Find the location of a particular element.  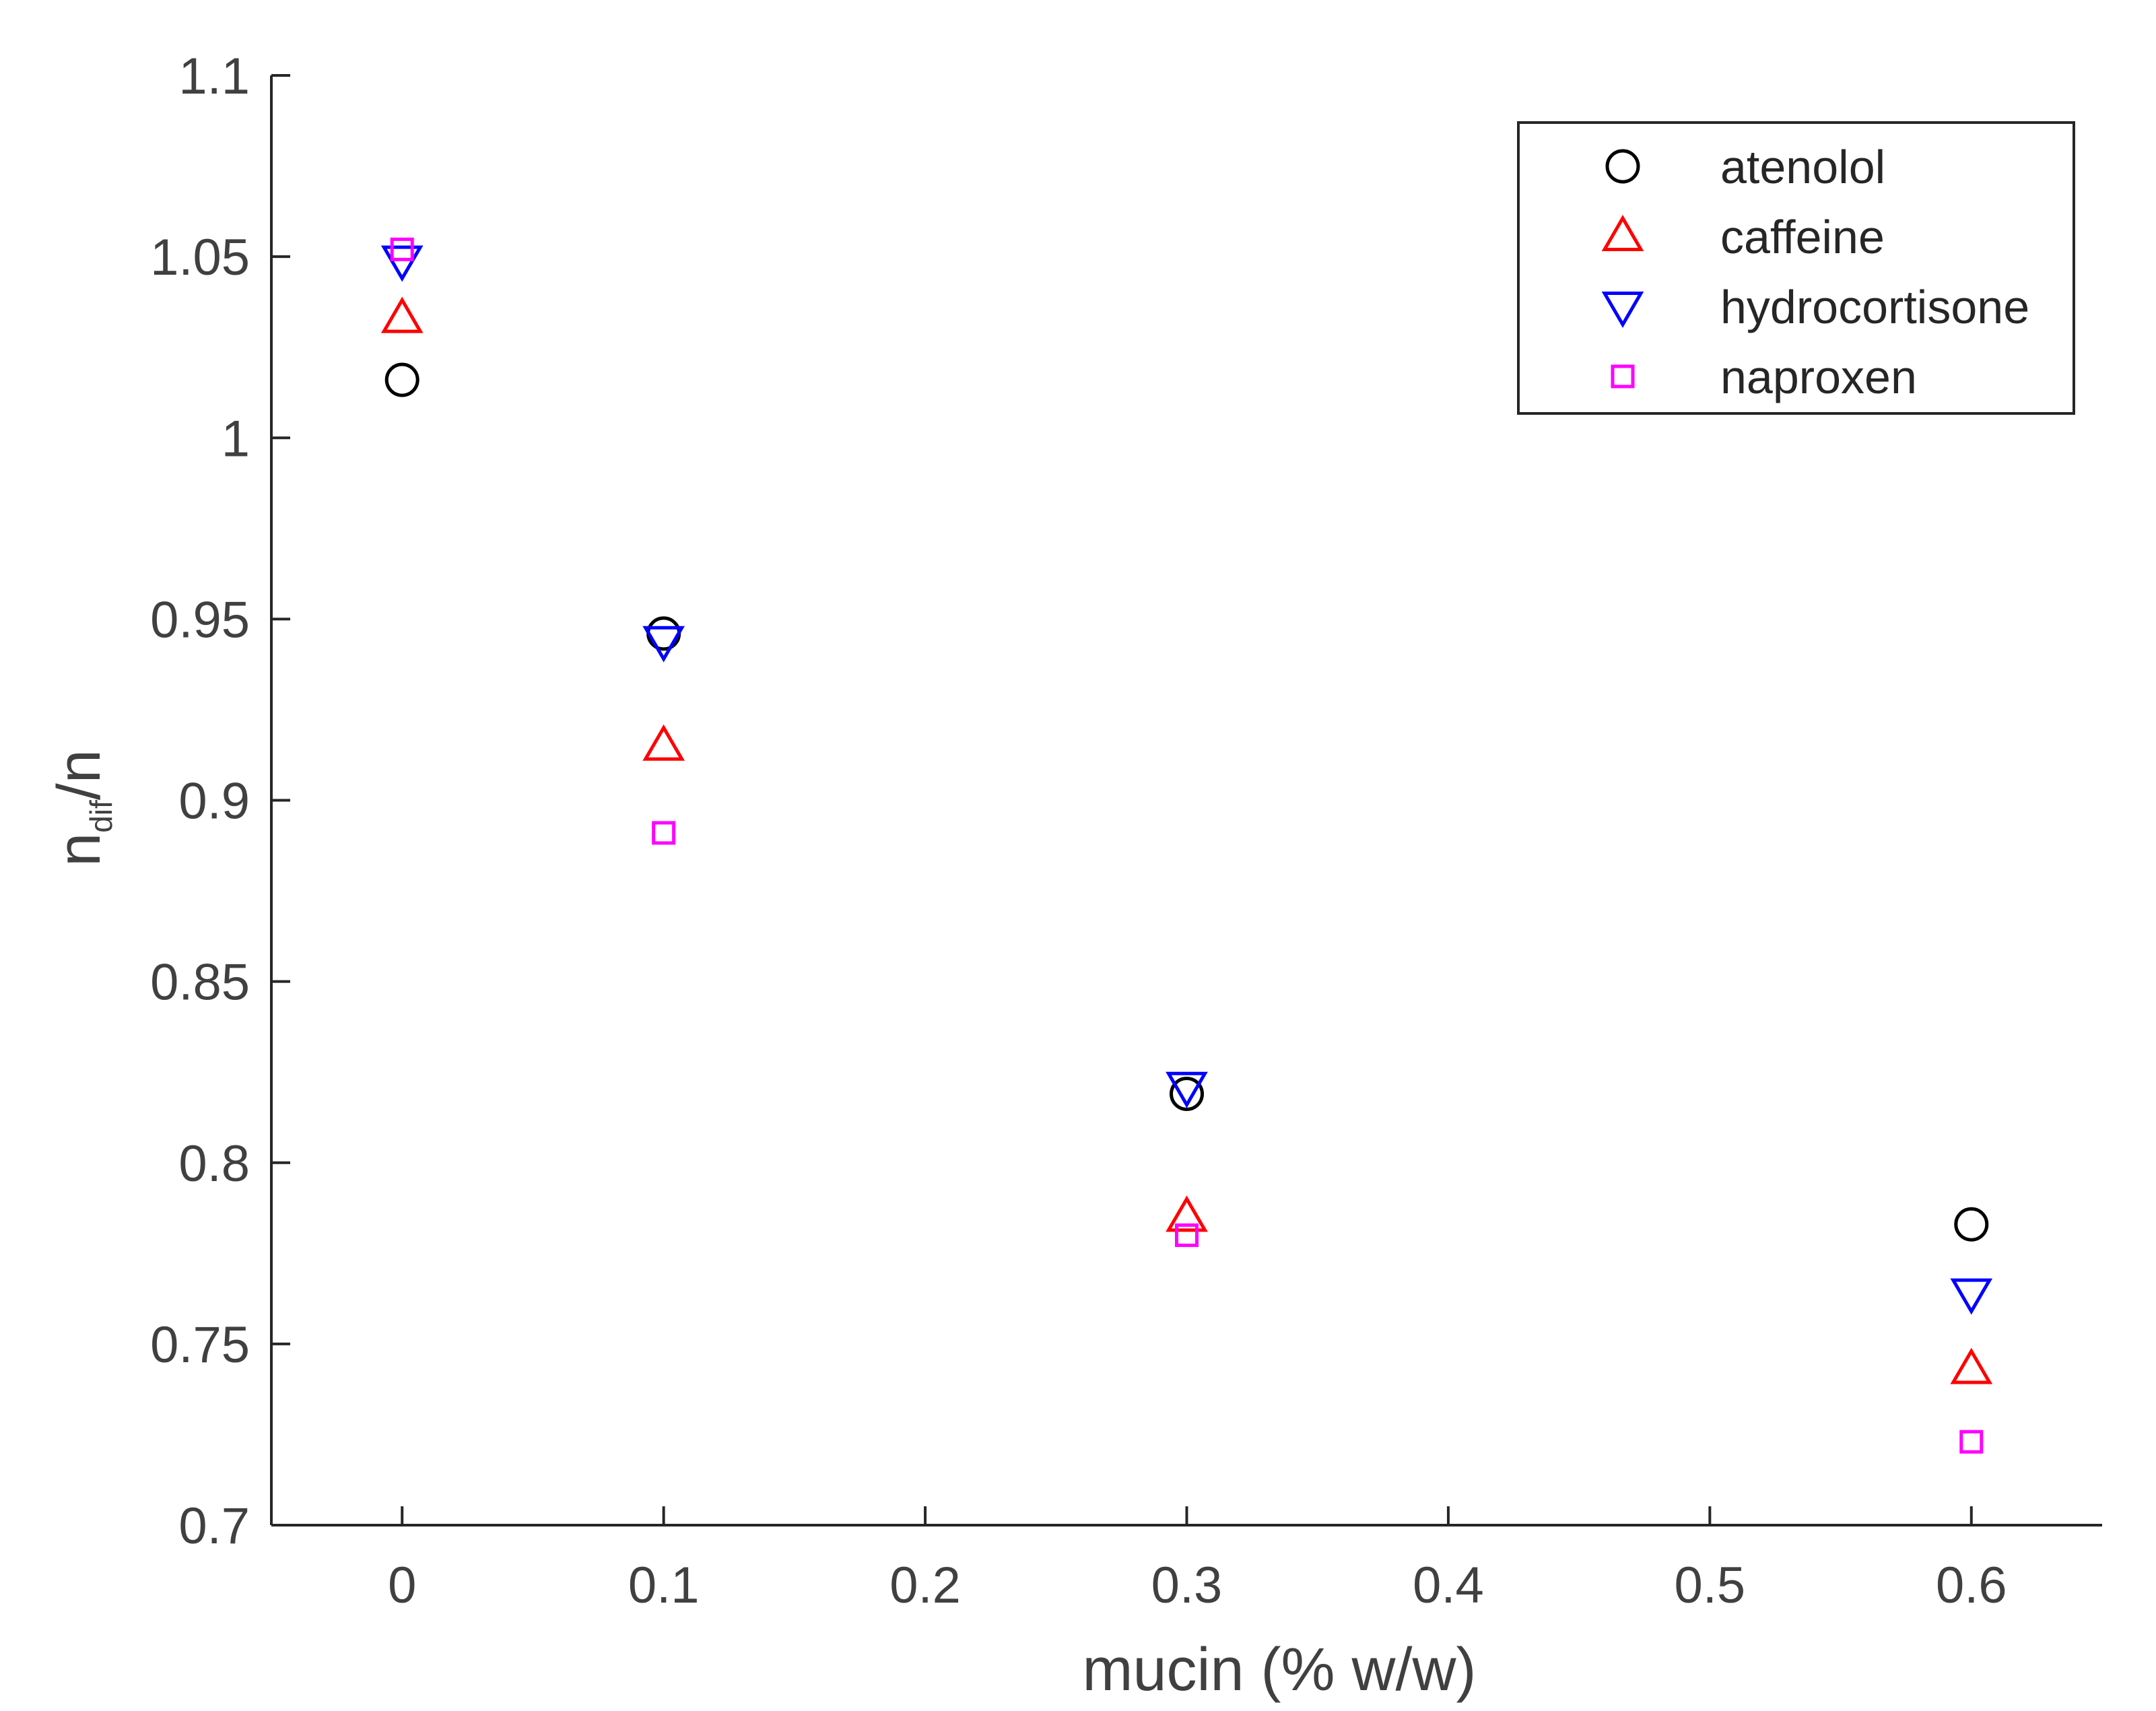

legend-label-atenolol: atenolol is located at coordinates (1802, 167).